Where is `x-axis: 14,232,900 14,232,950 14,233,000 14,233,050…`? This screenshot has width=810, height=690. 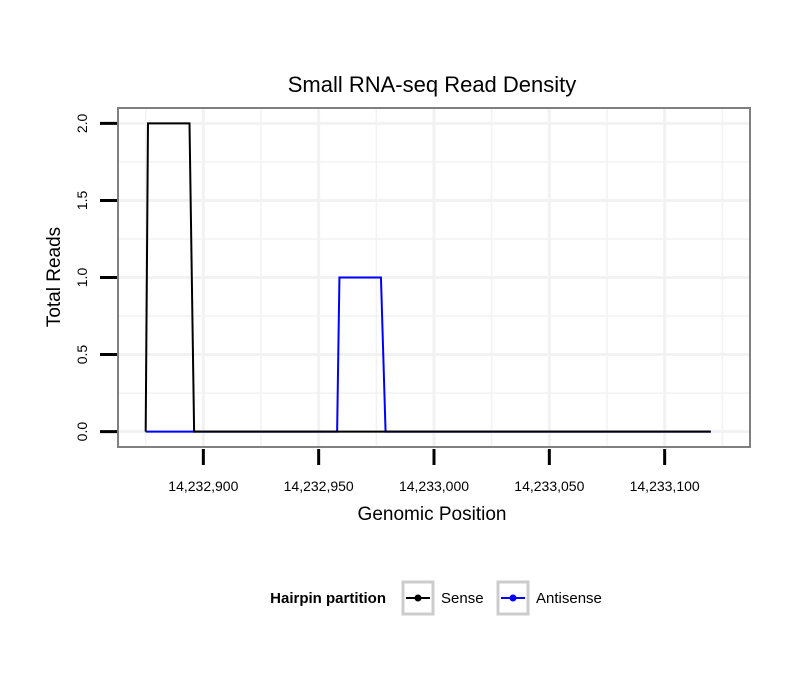 x-axis: 14,232,900 14,232,950 14,233,000 14,233,050… is located at coordinates (434, 471).